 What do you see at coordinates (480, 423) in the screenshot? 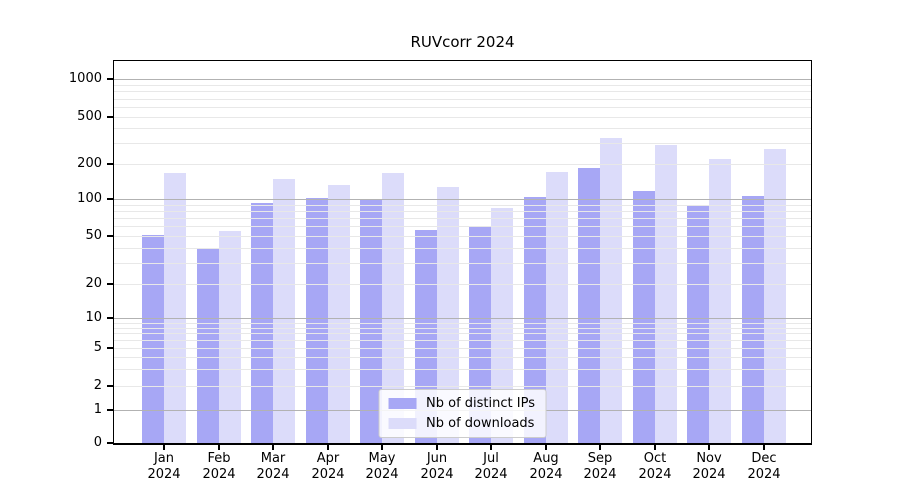
I see `legend-label: Nb of downloads` at bounding box center [480, 423].